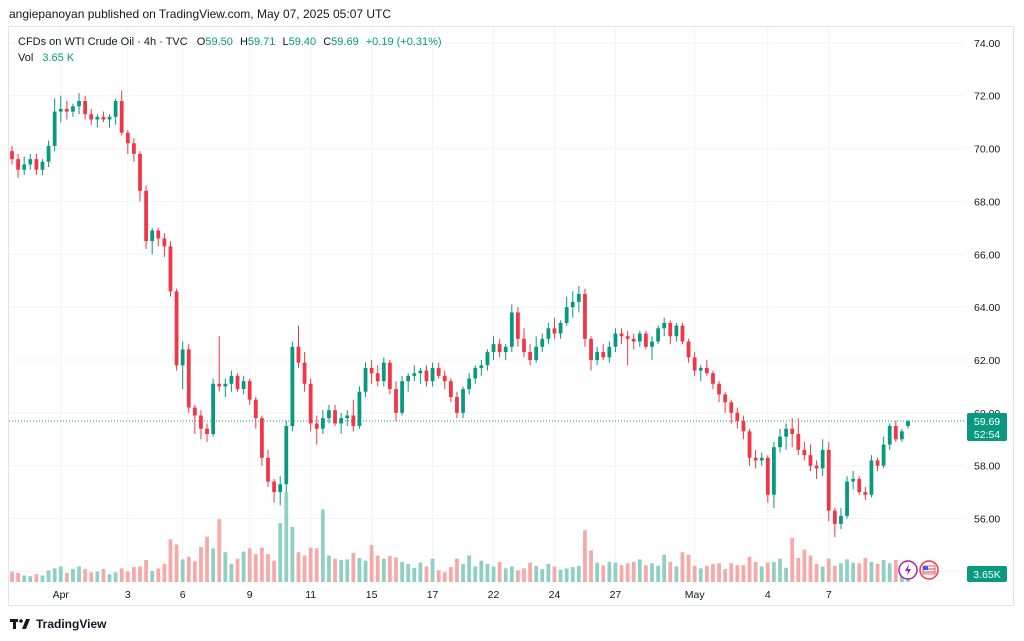 The image size is (1024, 641). Describe the element at coordinates (103, 42) in the screenshot. I see `legend-symbol: CFDs on WTI Crude Oil · 4h · TVC` at that location.